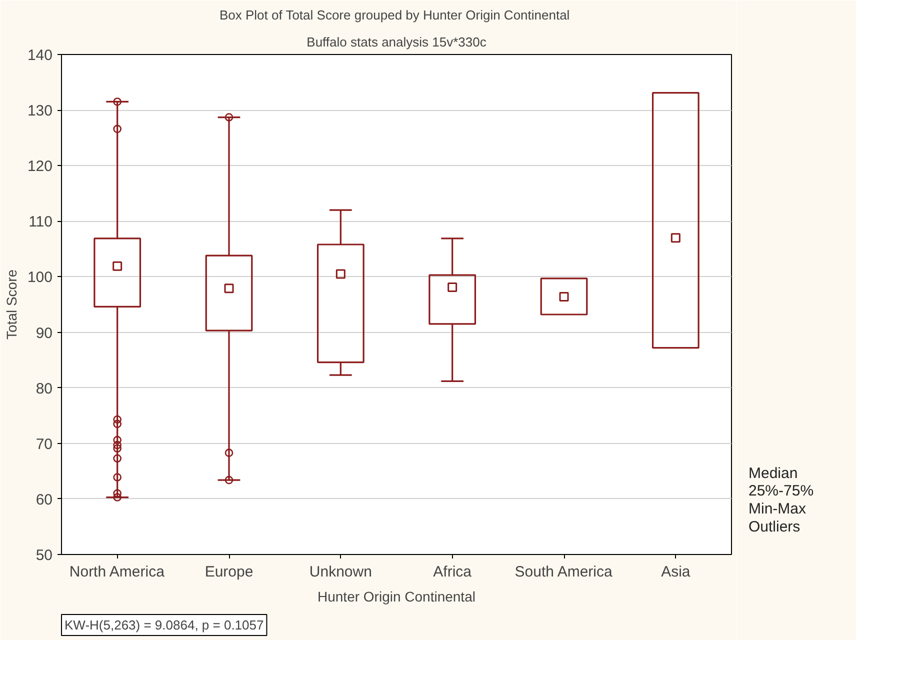 The width and height of the screenshot is (909, 682). I want to click on x-tick-label: Asia, so click(676, 572).